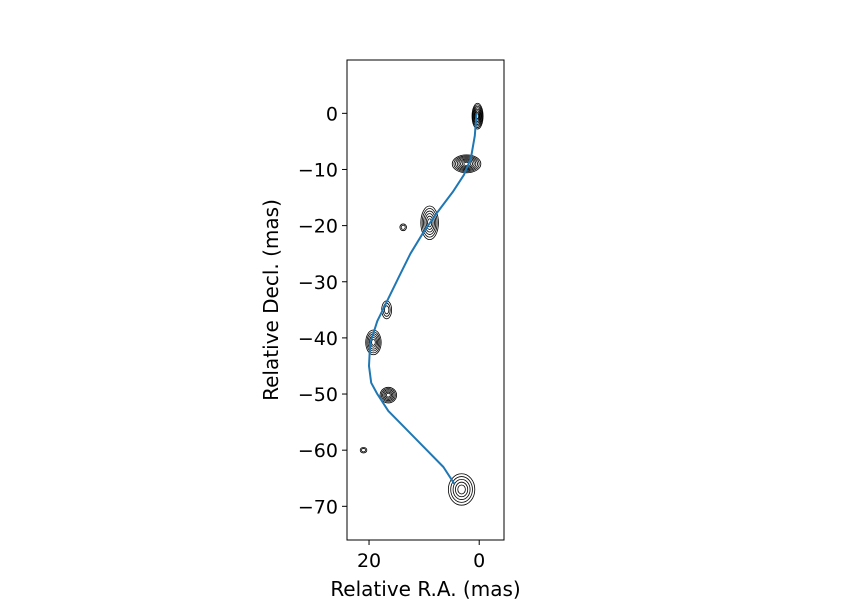 The image size is (850, 600). What do you see at coordinates (332, 114) in the screenshot?
I see `y-tick-label: 0` at bounding box center [332, 114].